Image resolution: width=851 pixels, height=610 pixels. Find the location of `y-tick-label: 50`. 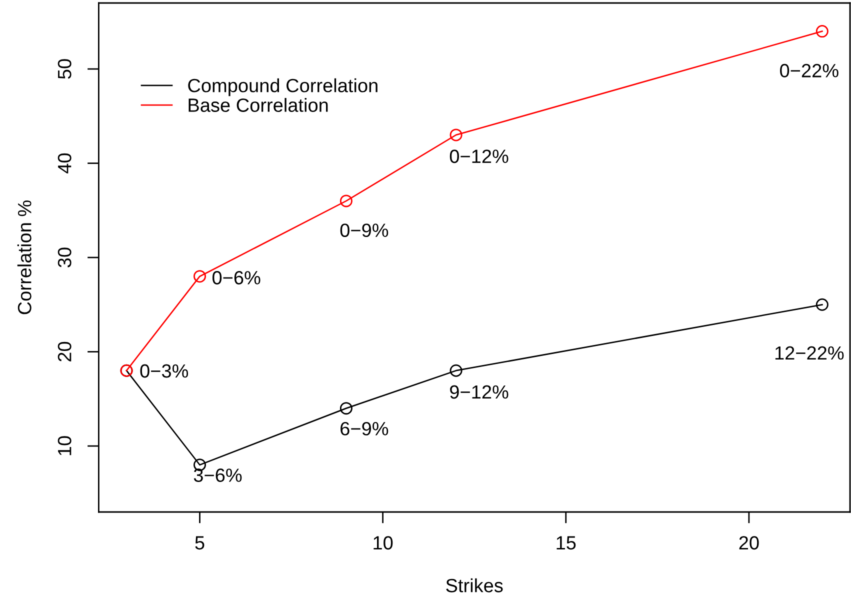

y-tick-label: 50 is located at coordinates (65, 69).